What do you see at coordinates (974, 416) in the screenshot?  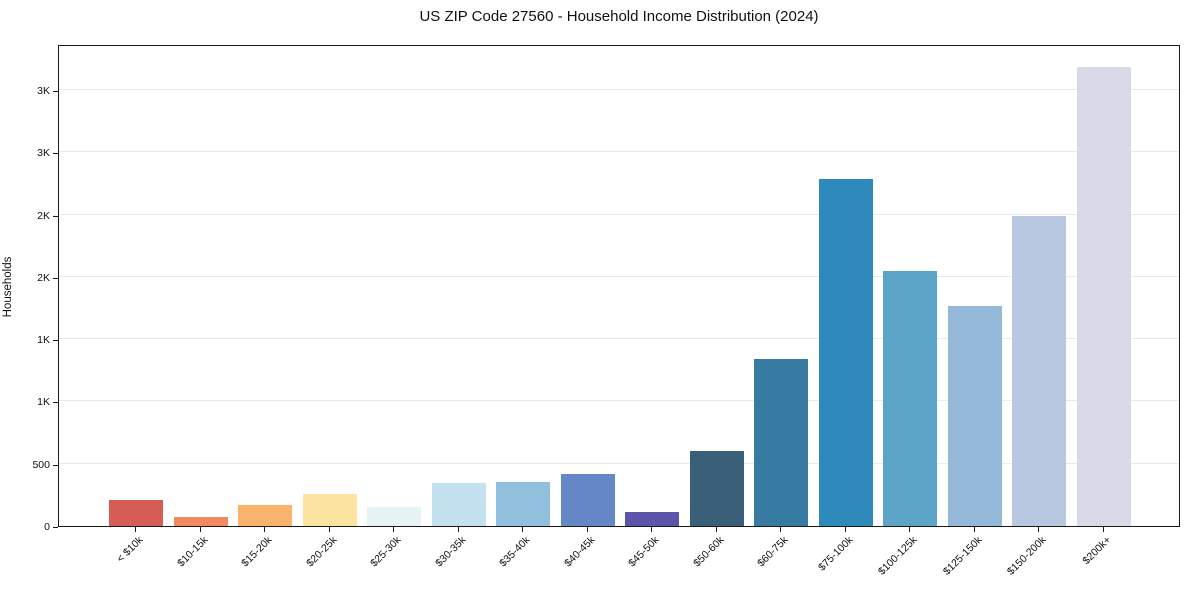 I see `bar-$125-150k` at bounding box center [974, 416].